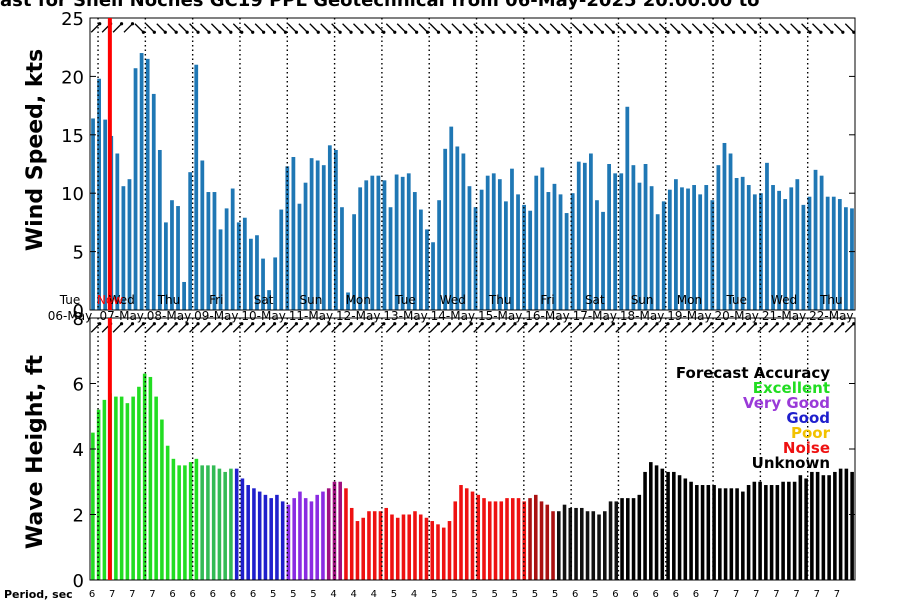 The width and height of the screenshot is (900, 600). What do you see at coordinates (35, 451) in the screenshot?
I see `y-axis-label: Wave Height, ft` at bounding box center [35, 451].